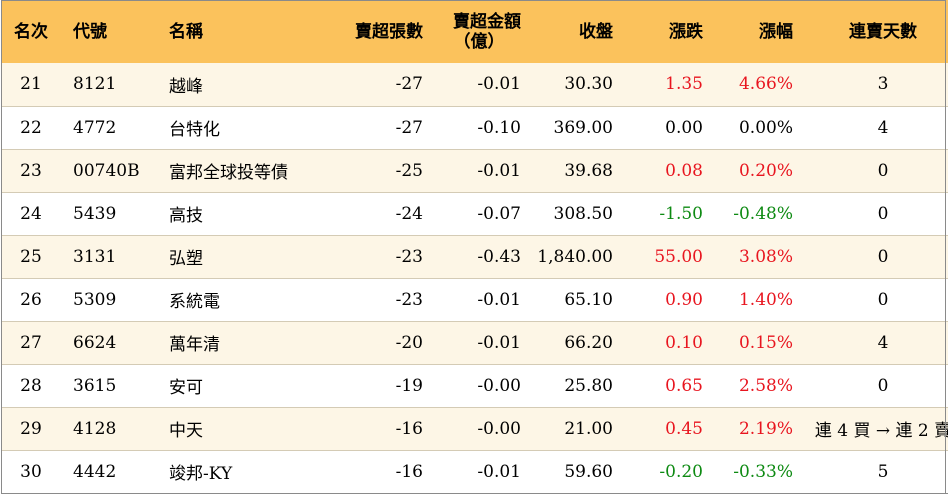 The width and height of the screenshot is (948, 496). What do you see at coordinates (684, 428) in the screenshot?
I see `cell-change: 0.45` at bounding box center [684, 428].